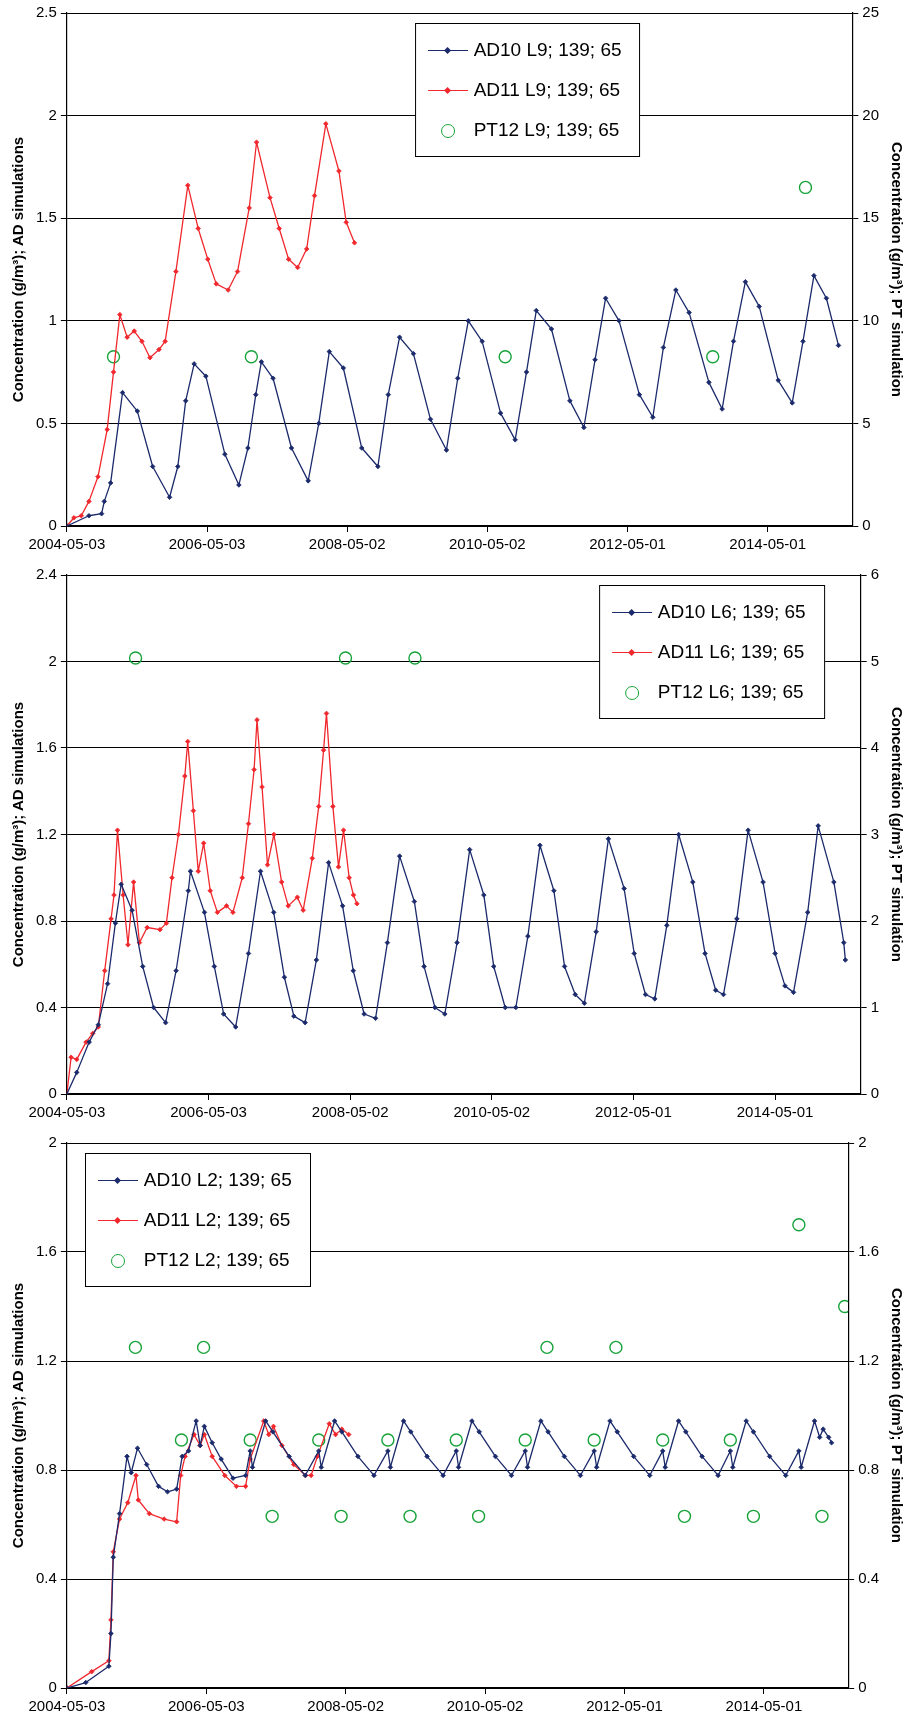 This screenshot has width=915, height=1724. Describe the element at coordinates (870, 12) in the screenshot. I see `y2-tick-label: 25` at that location.